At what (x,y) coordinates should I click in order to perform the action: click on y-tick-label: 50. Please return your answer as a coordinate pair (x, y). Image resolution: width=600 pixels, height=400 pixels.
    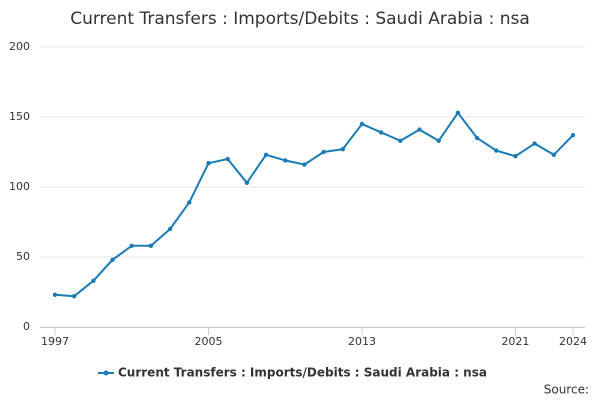
    Looking at the image, I should click on (23, 256).